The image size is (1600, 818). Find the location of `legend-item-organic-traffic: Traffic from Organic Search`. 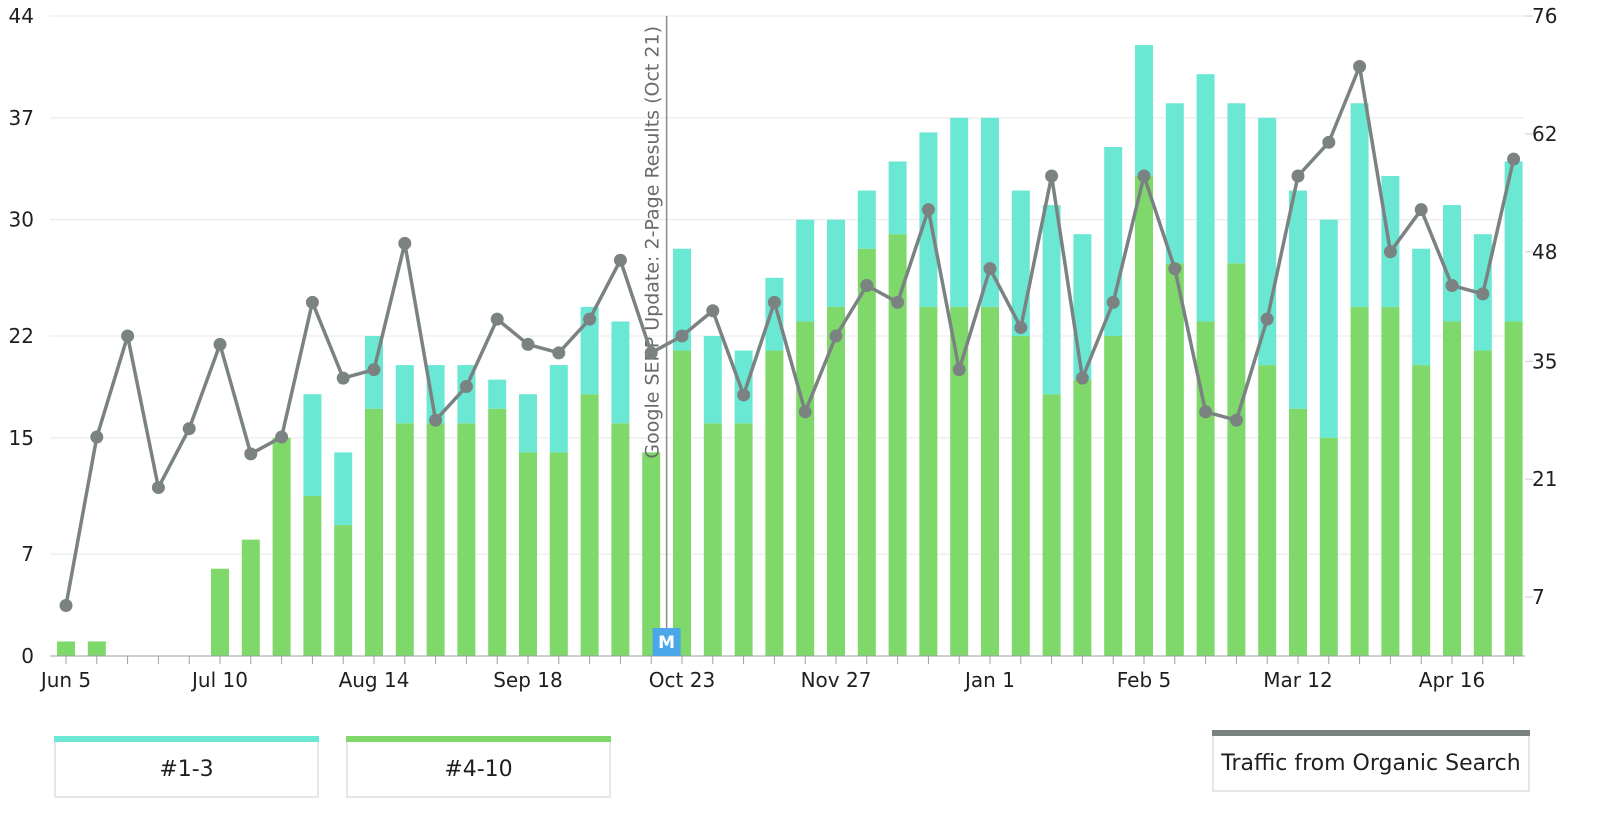

legend-item-organic-traffic: Traffic from Organic Search is located at coordinates (1371, 761).